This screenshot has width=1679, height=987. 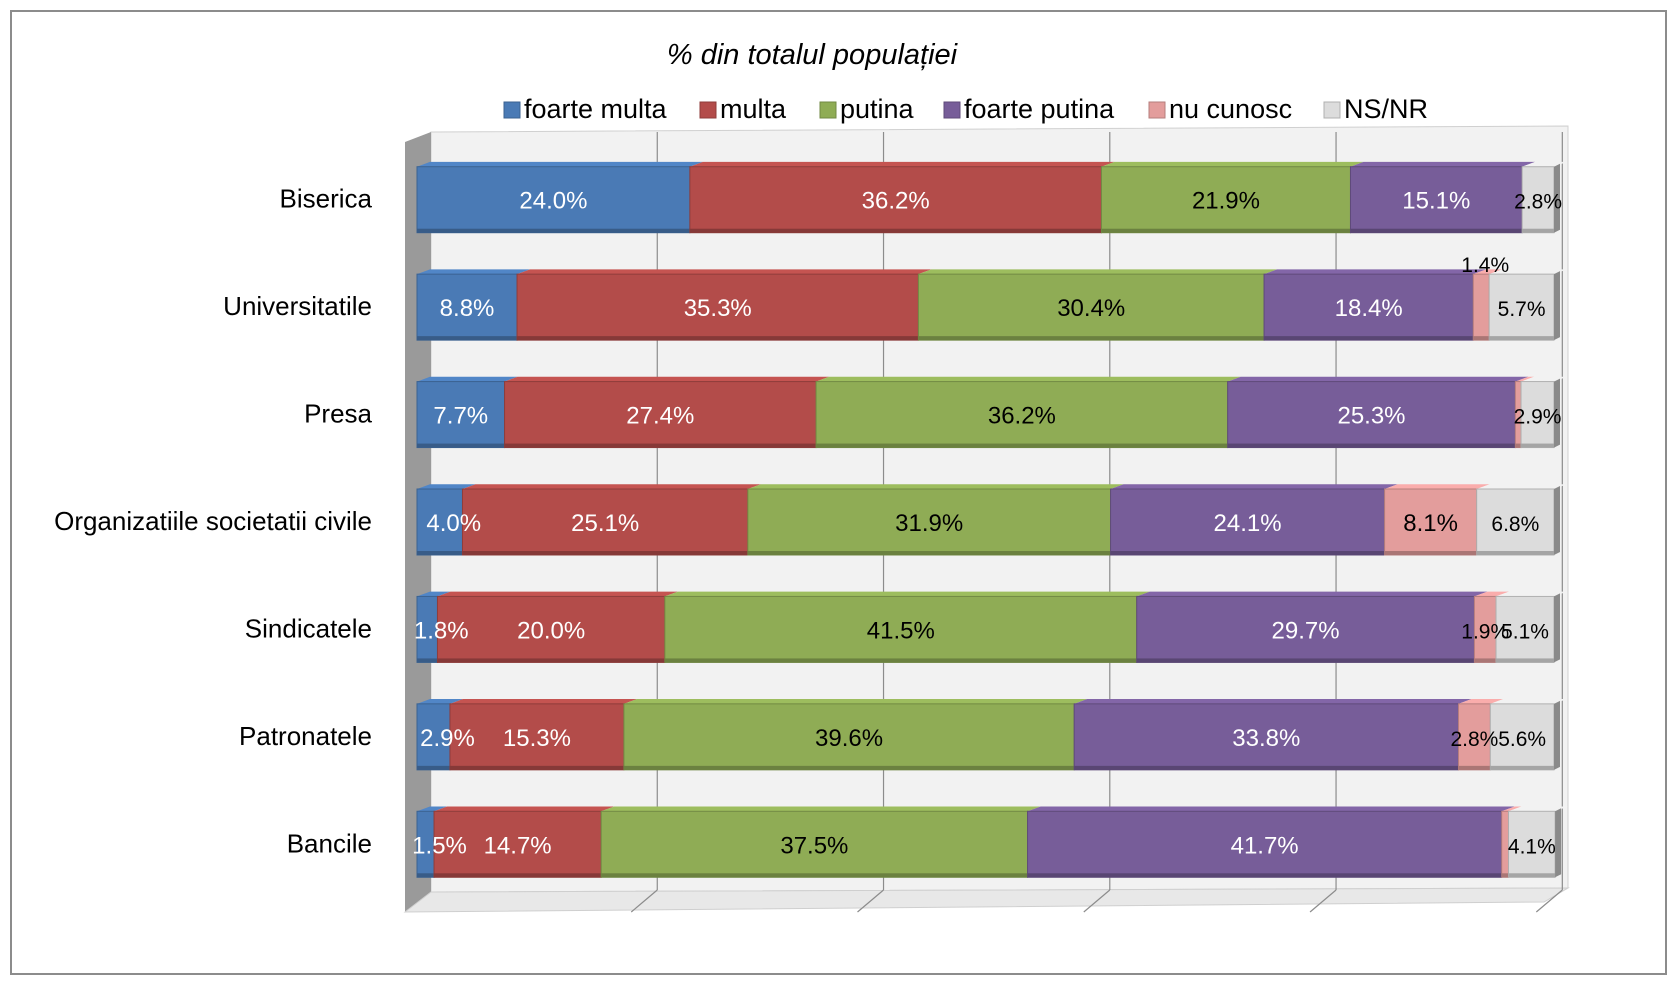 I want to click on legend-item-5: NS/NR, so click(x=1375, y=109).